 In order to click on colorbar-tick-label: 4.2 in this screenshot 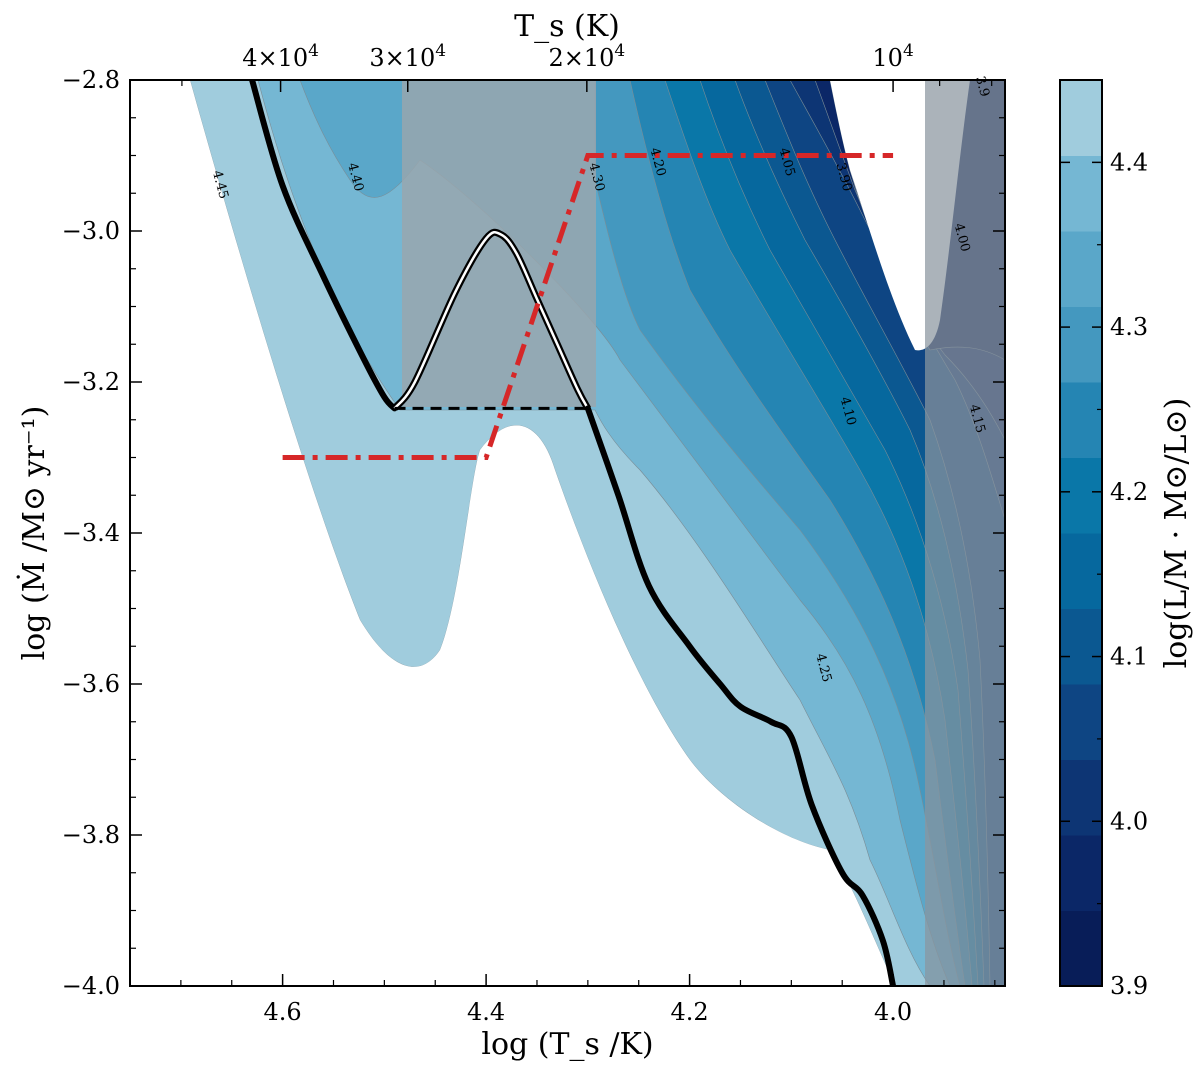, I will do `click(1129, 492)`.